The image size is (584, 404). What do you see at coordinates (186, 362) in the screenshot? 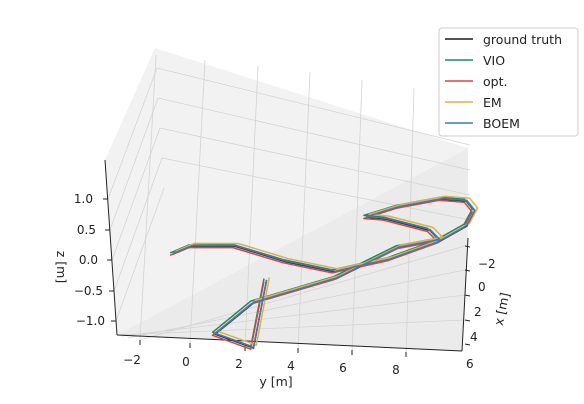
I see `y-tick-label: 0` at bounding box center [186, 362].